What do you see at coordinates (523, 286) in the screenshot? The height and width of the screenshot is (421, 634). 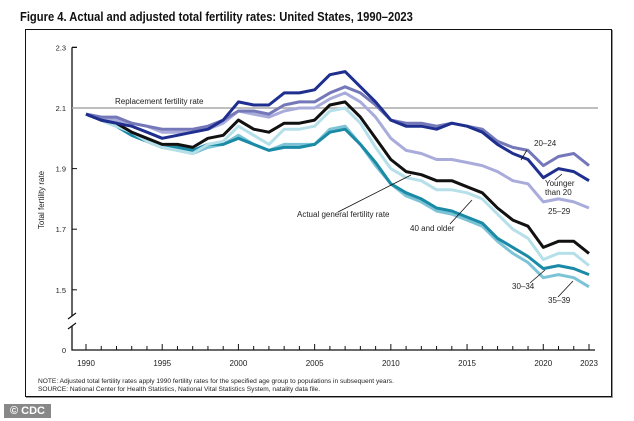 I see `series-label: 30–34` at bounding box center [523, 286].